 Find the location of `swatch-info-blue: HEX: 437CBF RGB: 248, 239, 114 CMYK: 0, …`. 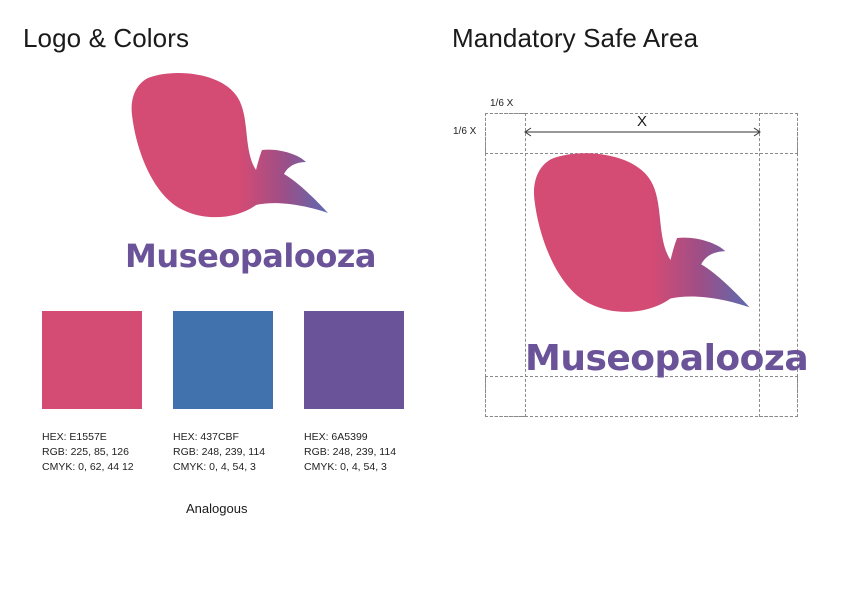

swatch-info-blue: HEX: 437CBF RGB: 248, 239, 114 CMYK: 0, … is located at coordinates (219, 452).